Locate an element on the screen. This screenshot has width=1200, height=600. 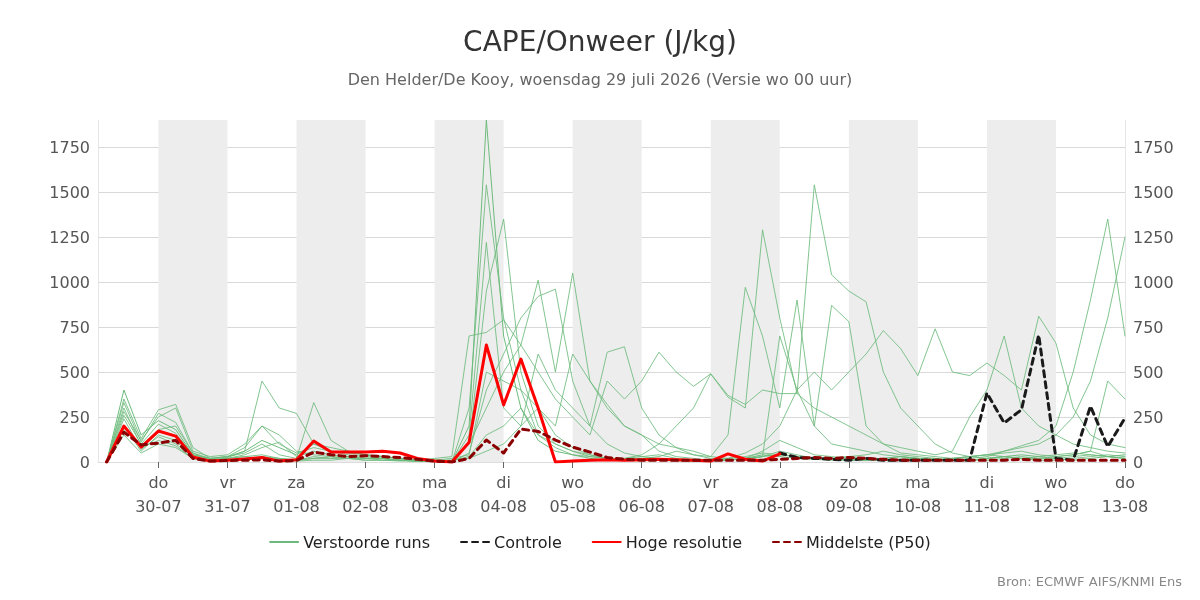
y2-tick-label: 750 is located at coordinates (1148, 327).